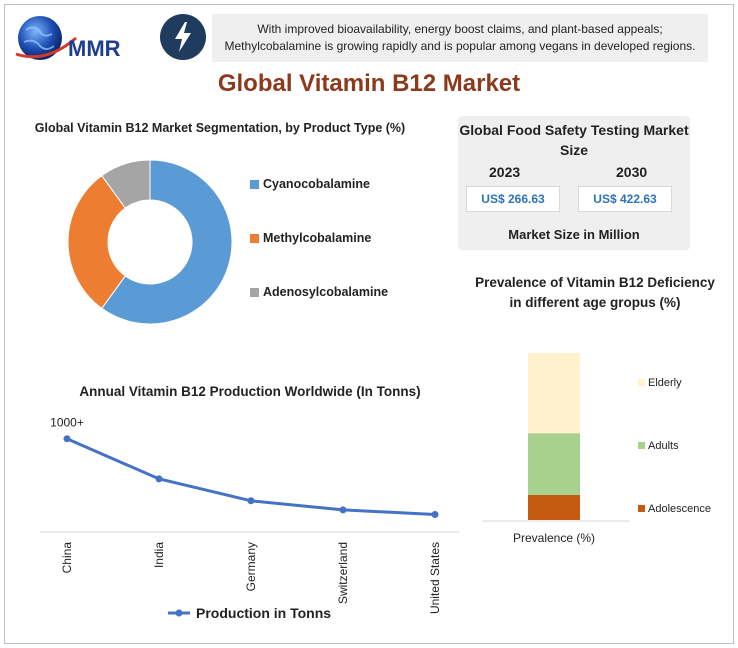  What do you see at coordinates (94, 48) in the screenshot?
I see `logo-text: MMR` at bounding box center [94, 48].